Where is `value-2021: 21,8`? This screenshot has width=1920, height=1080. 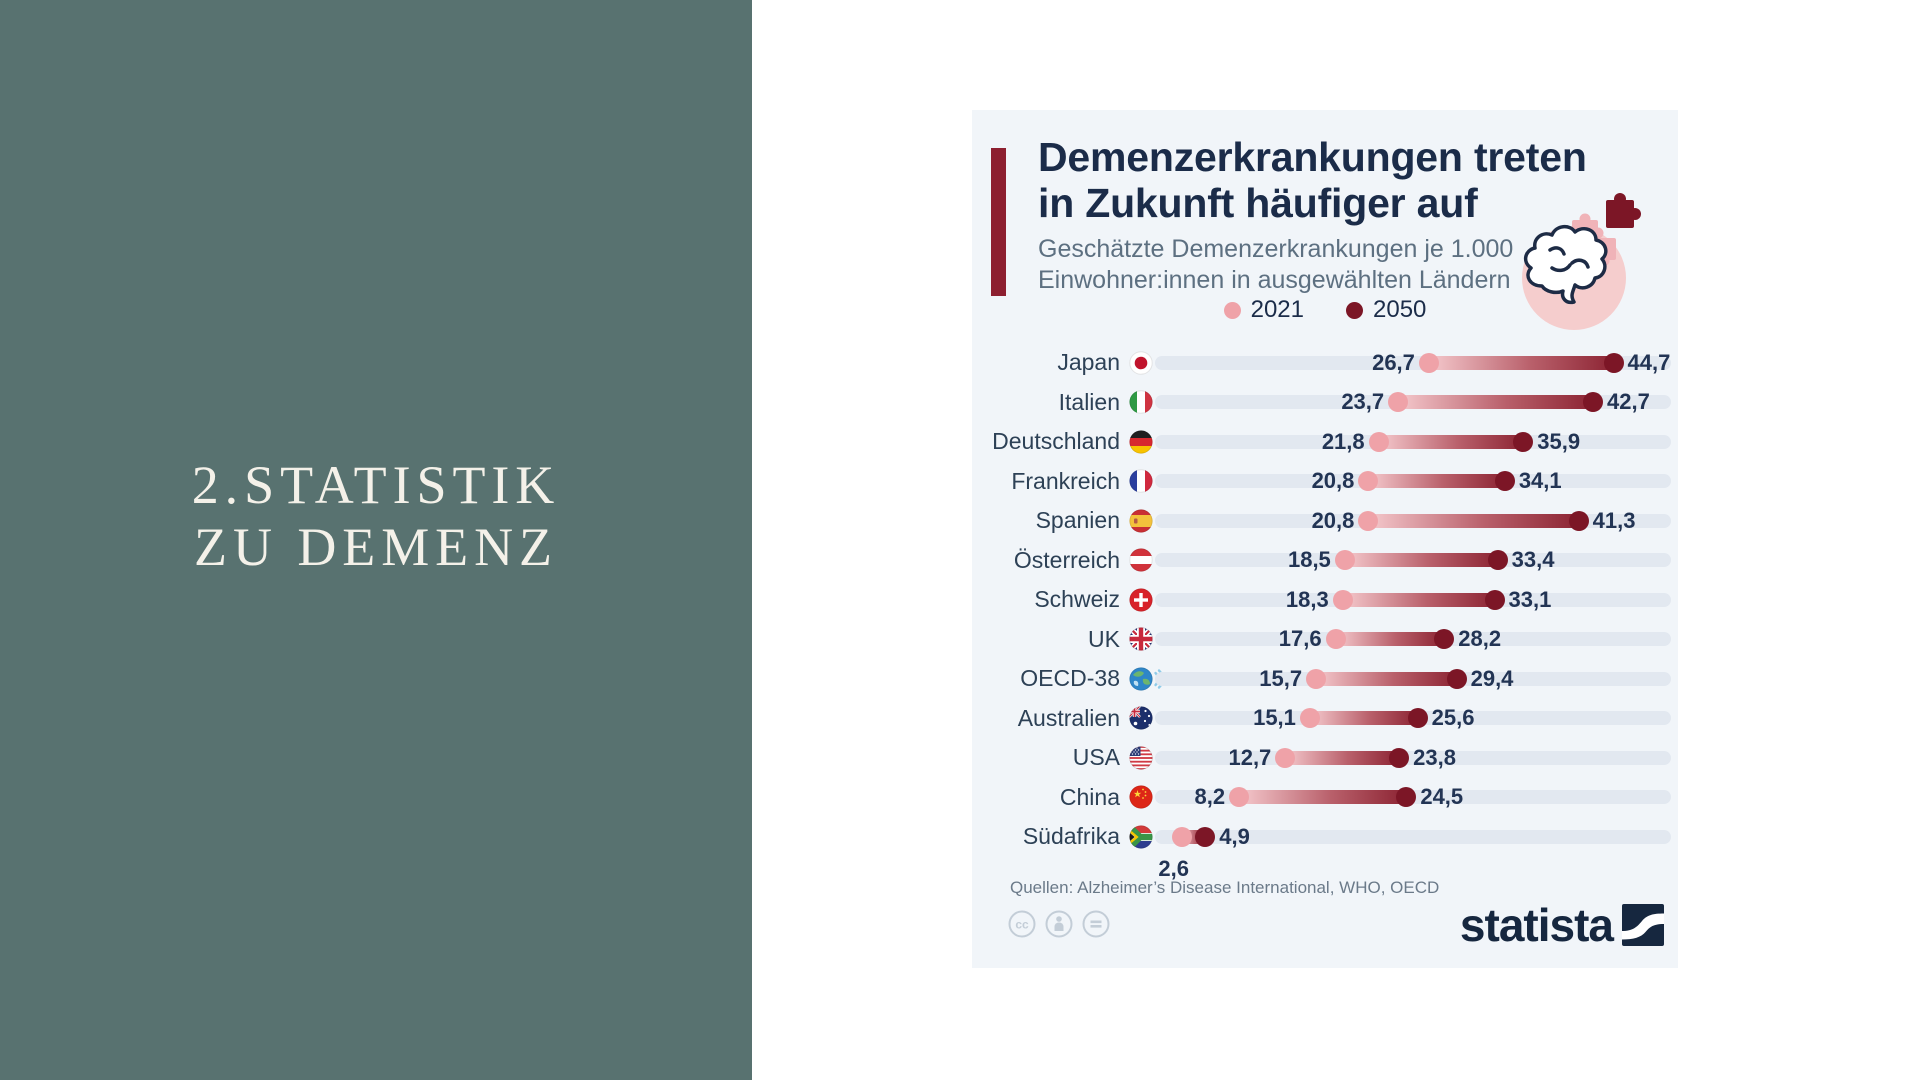
value-2021: 21,8 is located at coordinates (1343, 441).